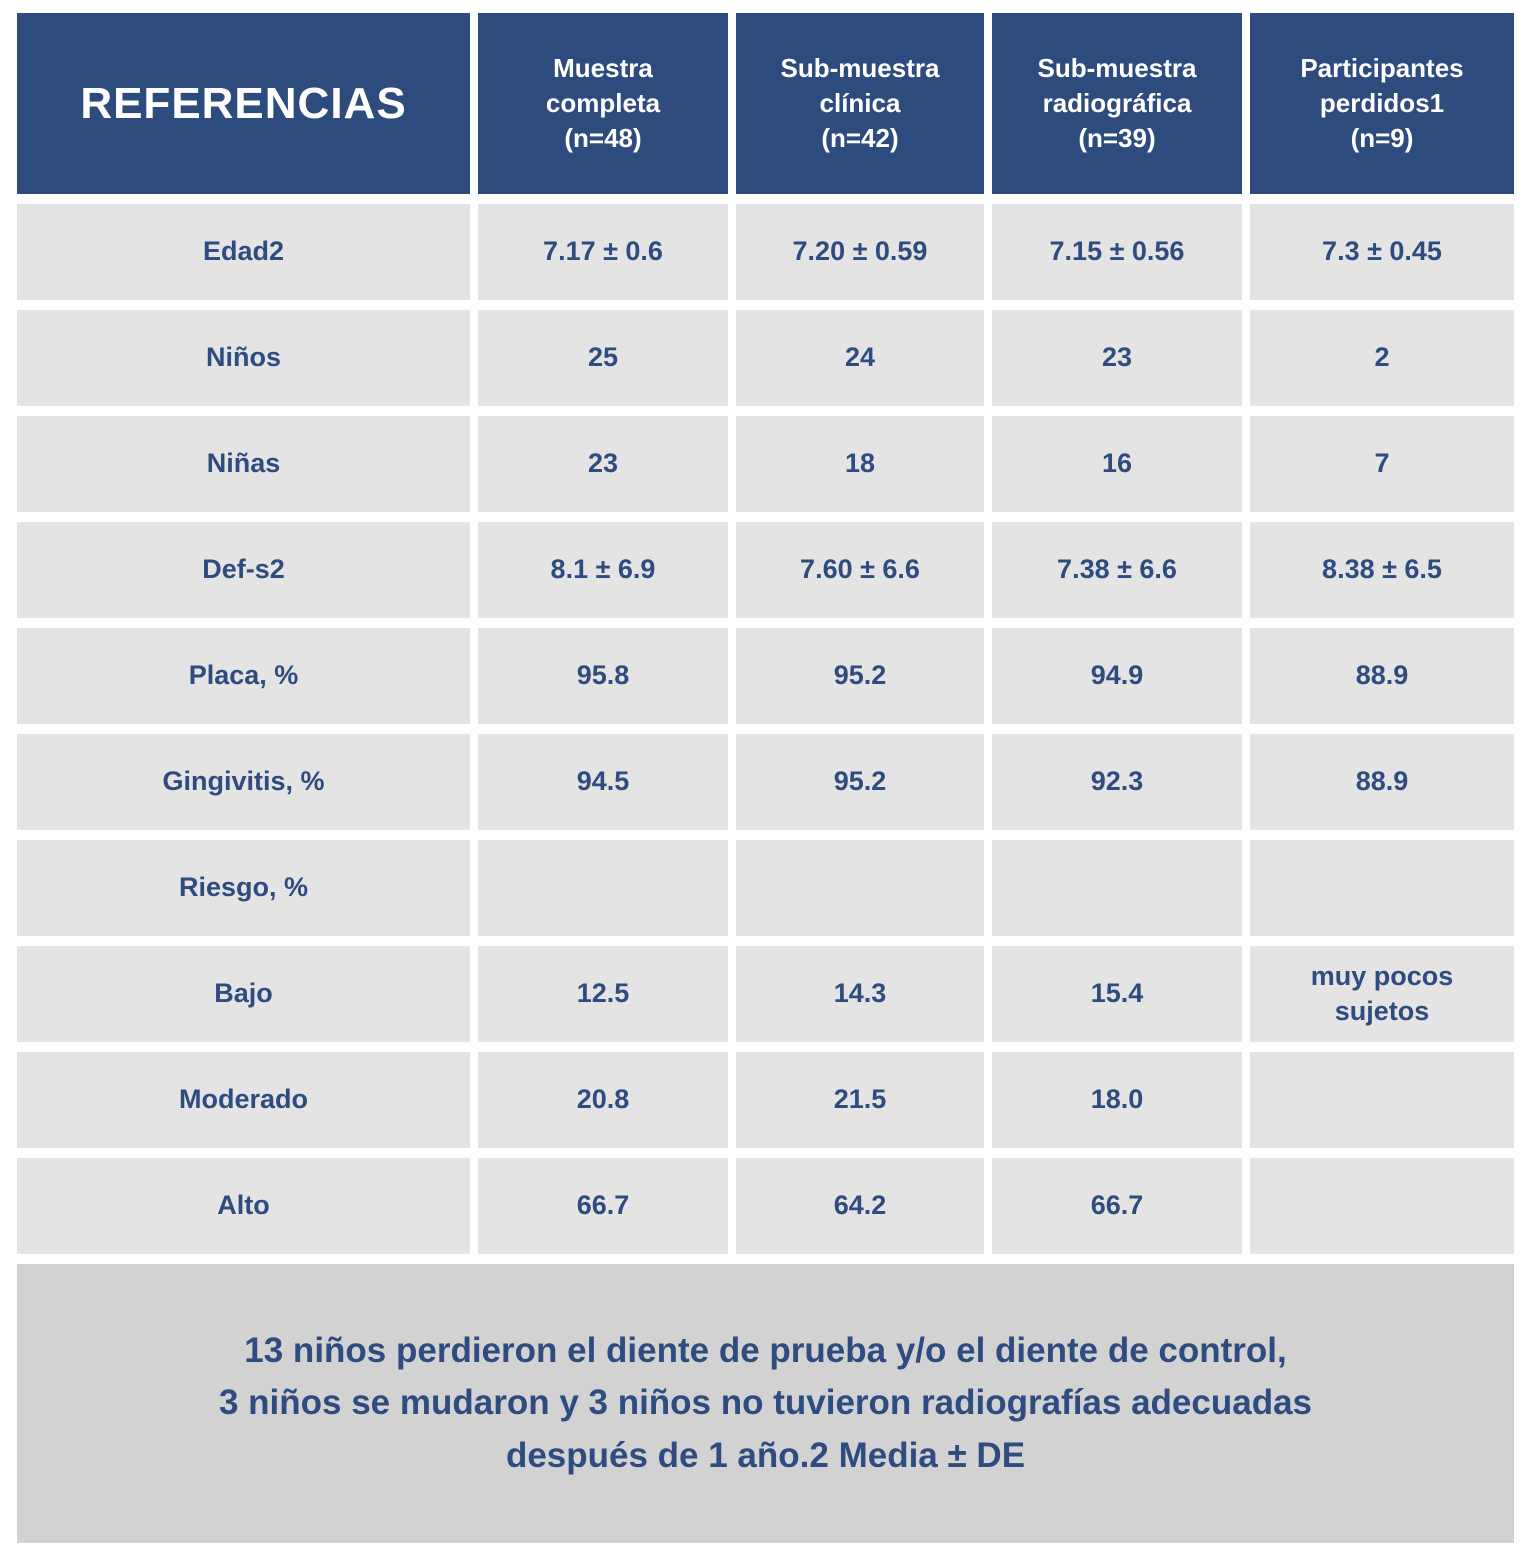 This screenshot has height=1555, width=1531. Describe the element at coordinates (243, 676) in the screenshot. I see `row-label-placa: Placa, %` at that location.